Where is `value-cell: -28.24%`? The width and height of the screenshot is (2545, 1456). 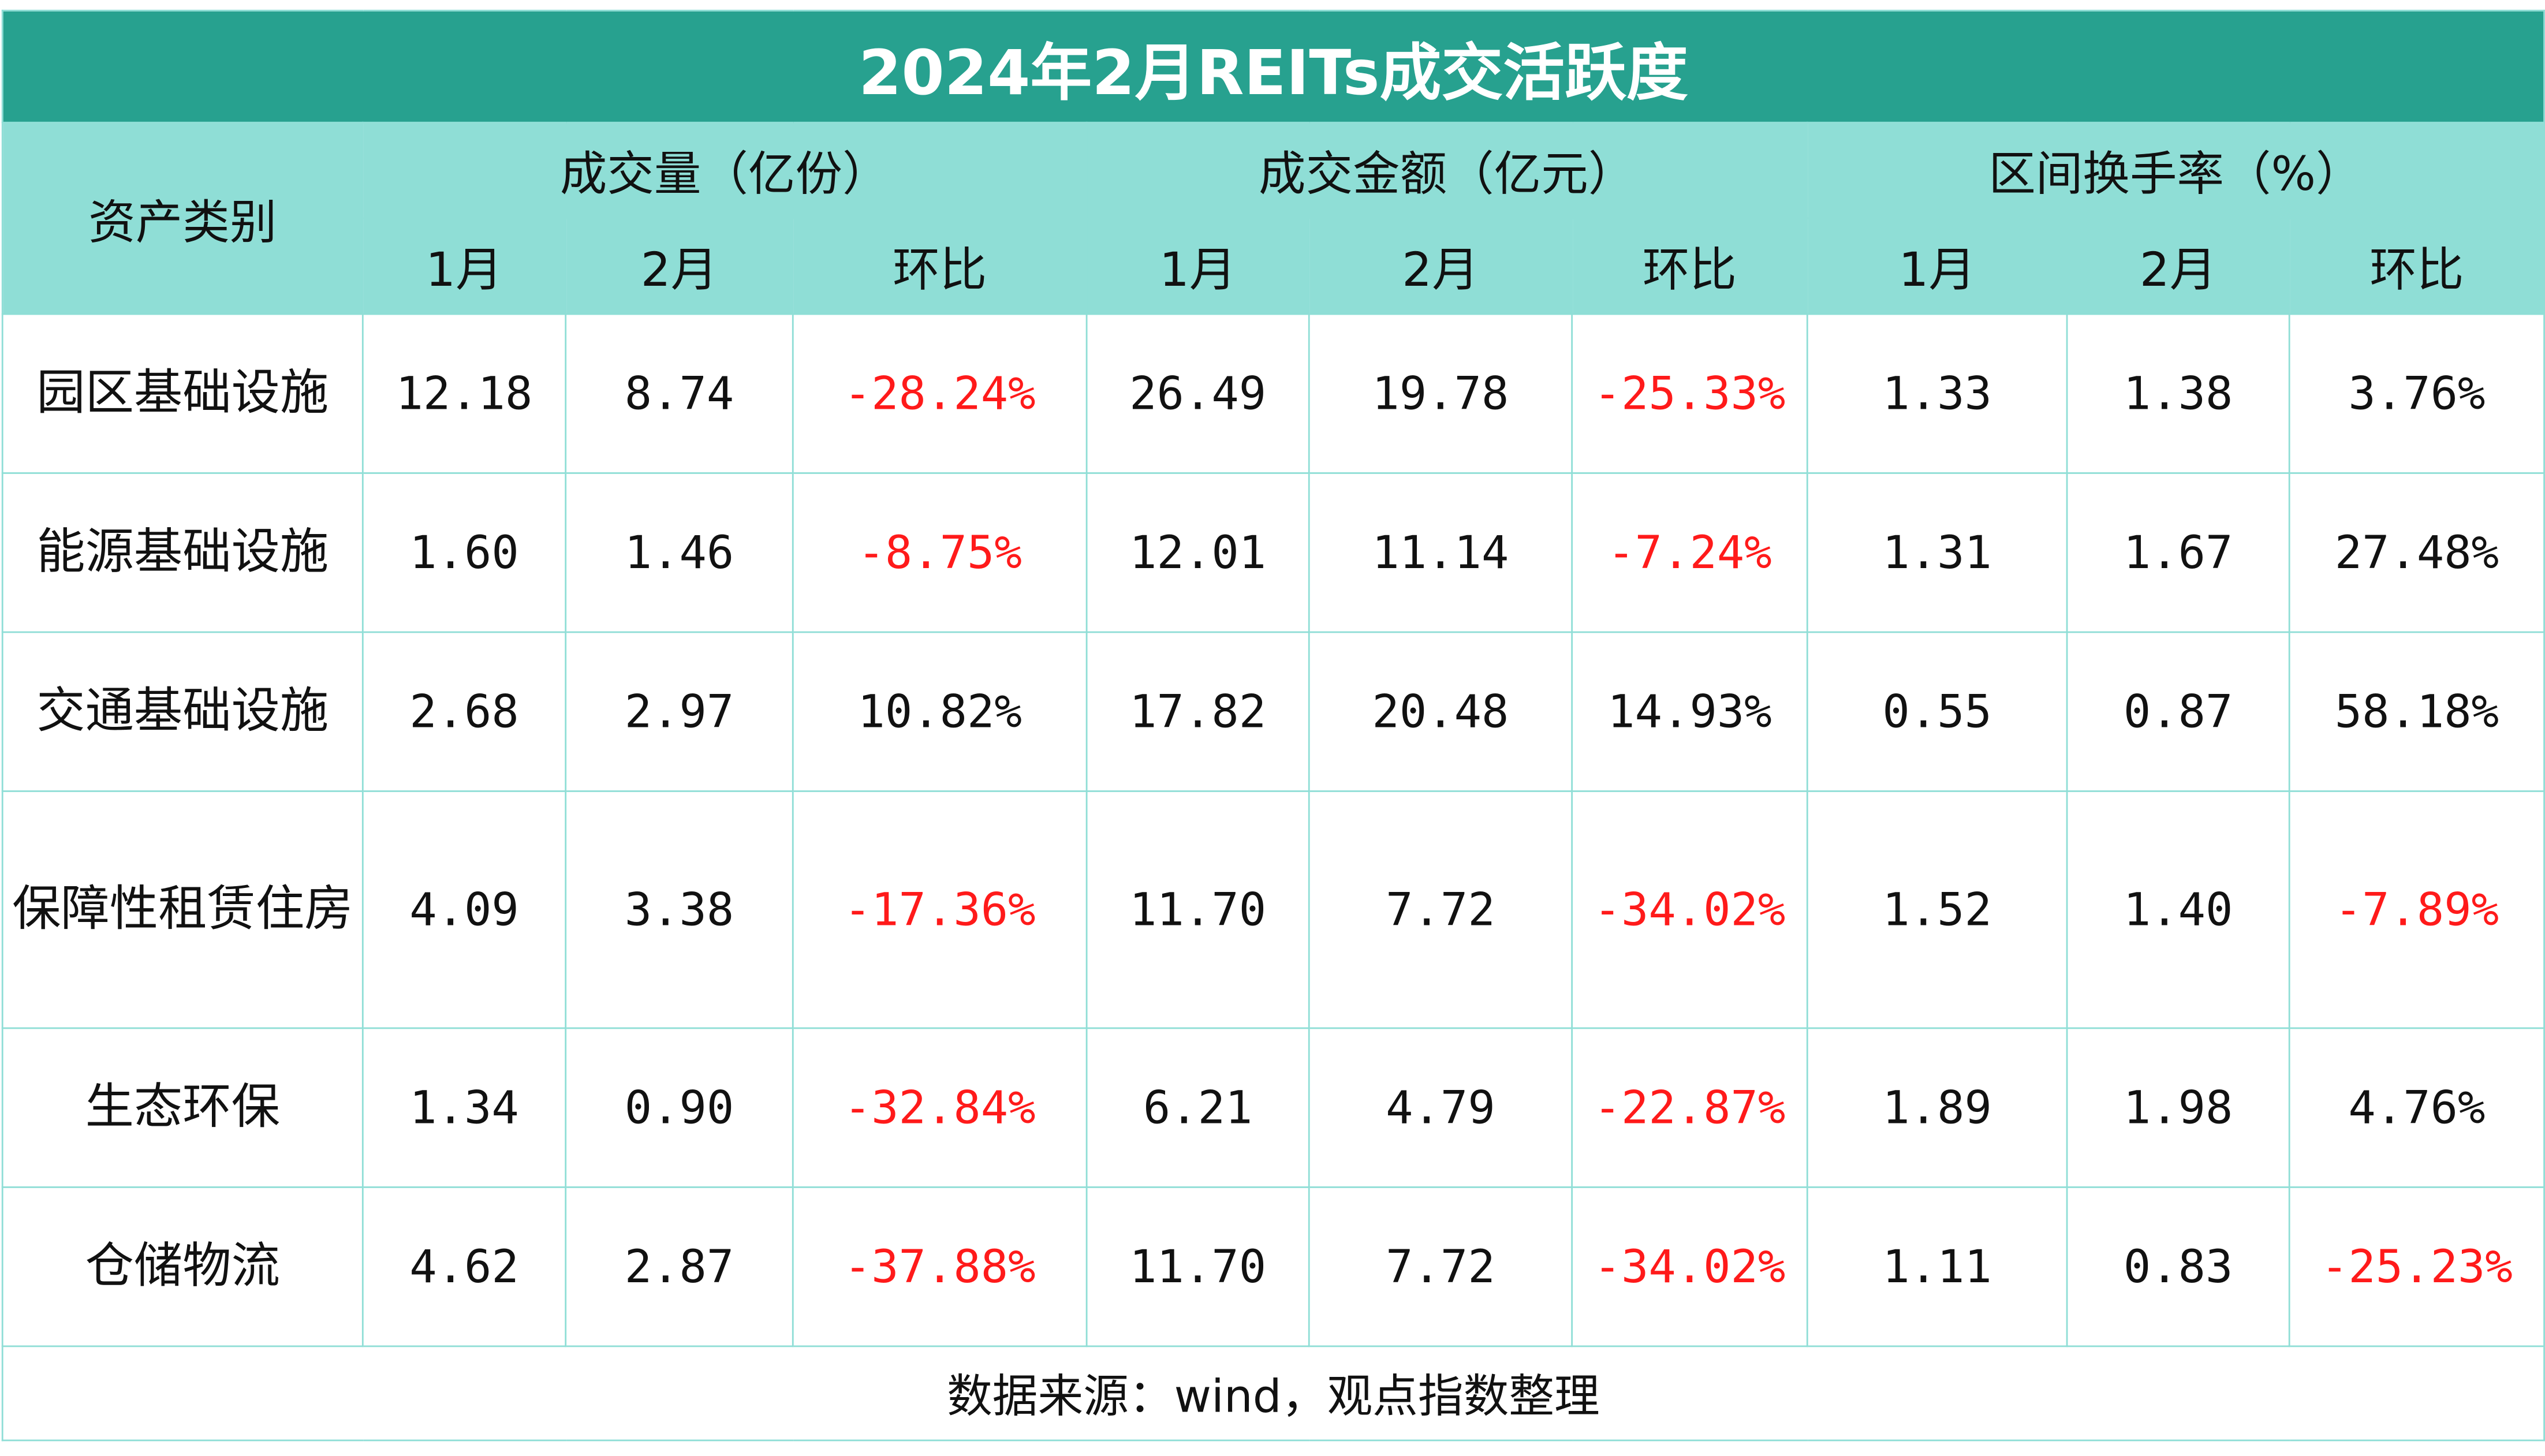
value-cell: -28.24% is located at coordinates (940, 393).